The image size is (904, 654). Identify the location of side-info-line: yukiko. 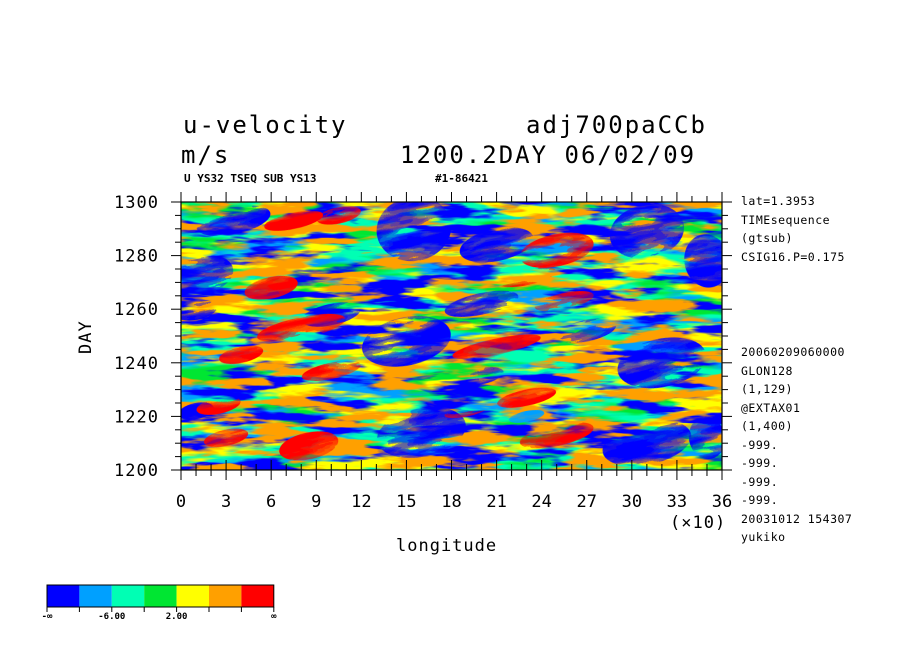
(763, 537).